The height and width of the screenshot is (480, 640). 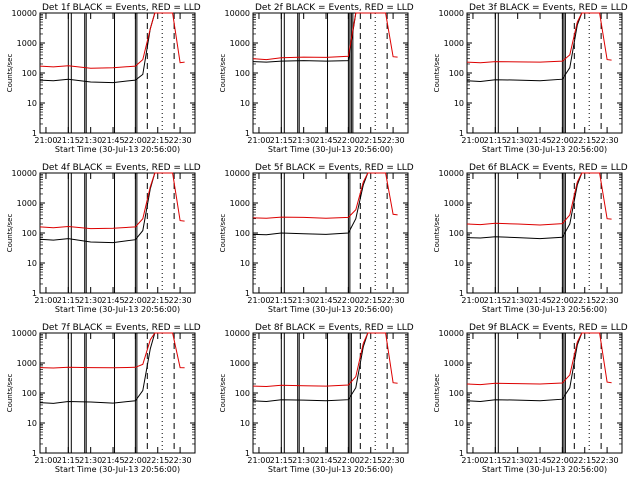 What do you see at coordinates (334, 8) in the screenshot?
I see `panel-title: Det 2f BLACK = Events, RED = LLD` at bounding box center [334, 8].